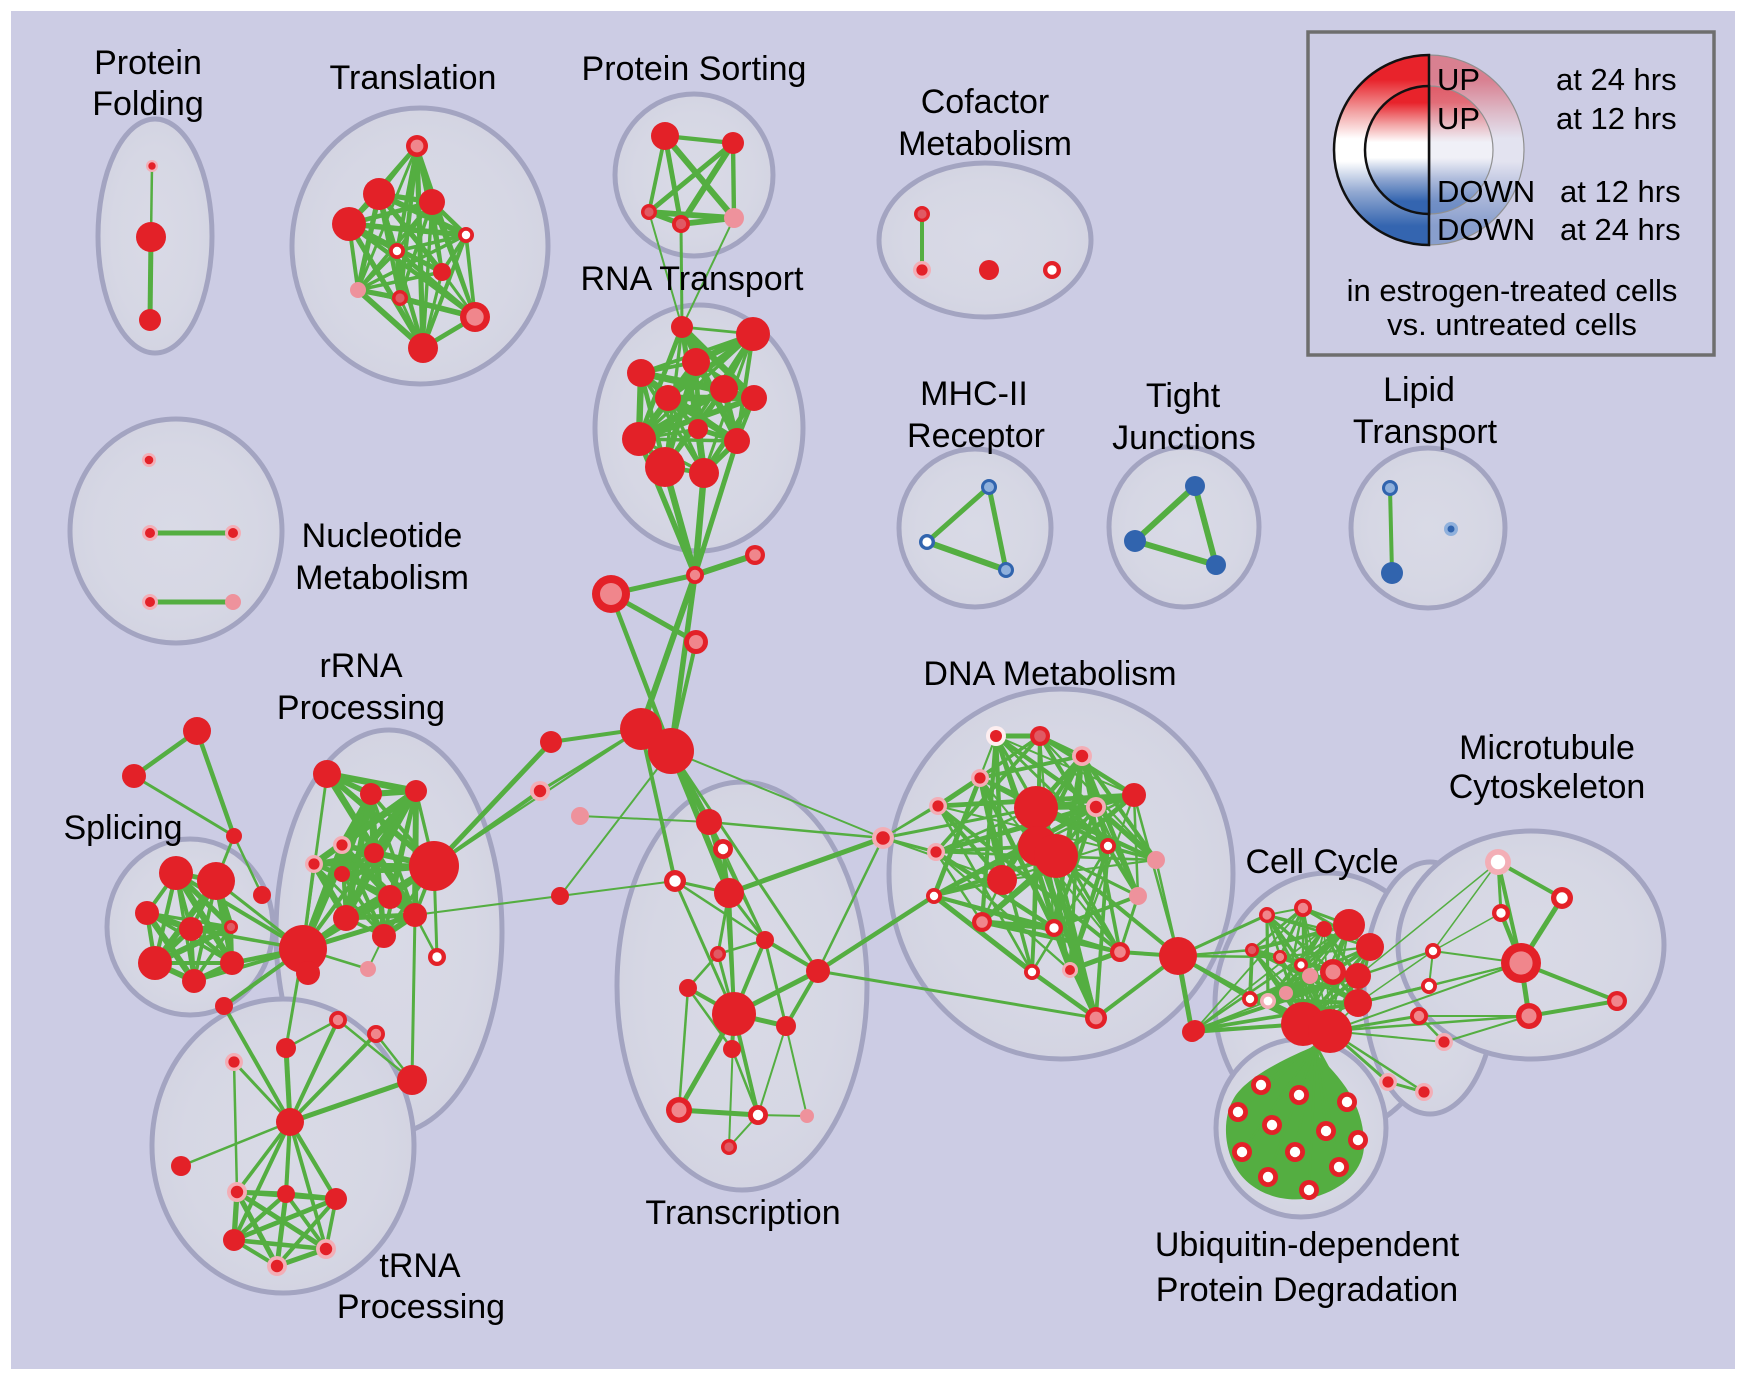  Describe the element at coordinates (420, 1266) in the screenshot. I see `svg-text: tRNA` at that location.